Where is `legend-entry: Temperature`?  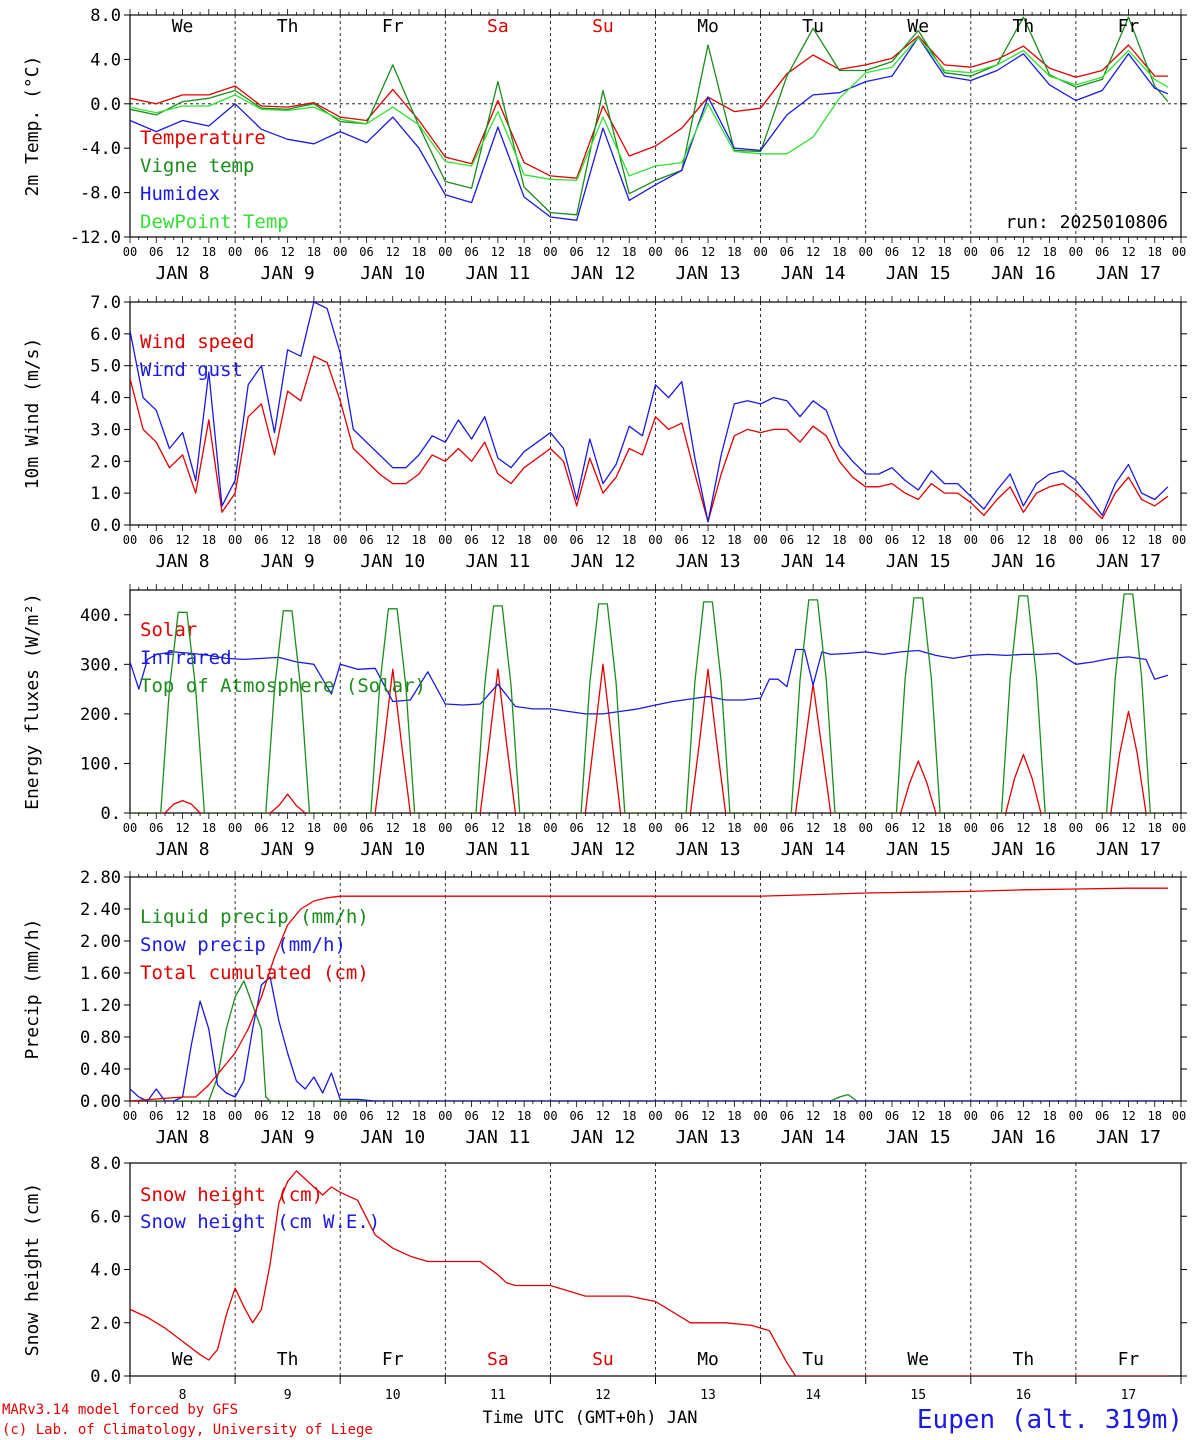
legend-entry: Temperature is located at coordinates (203, 138).